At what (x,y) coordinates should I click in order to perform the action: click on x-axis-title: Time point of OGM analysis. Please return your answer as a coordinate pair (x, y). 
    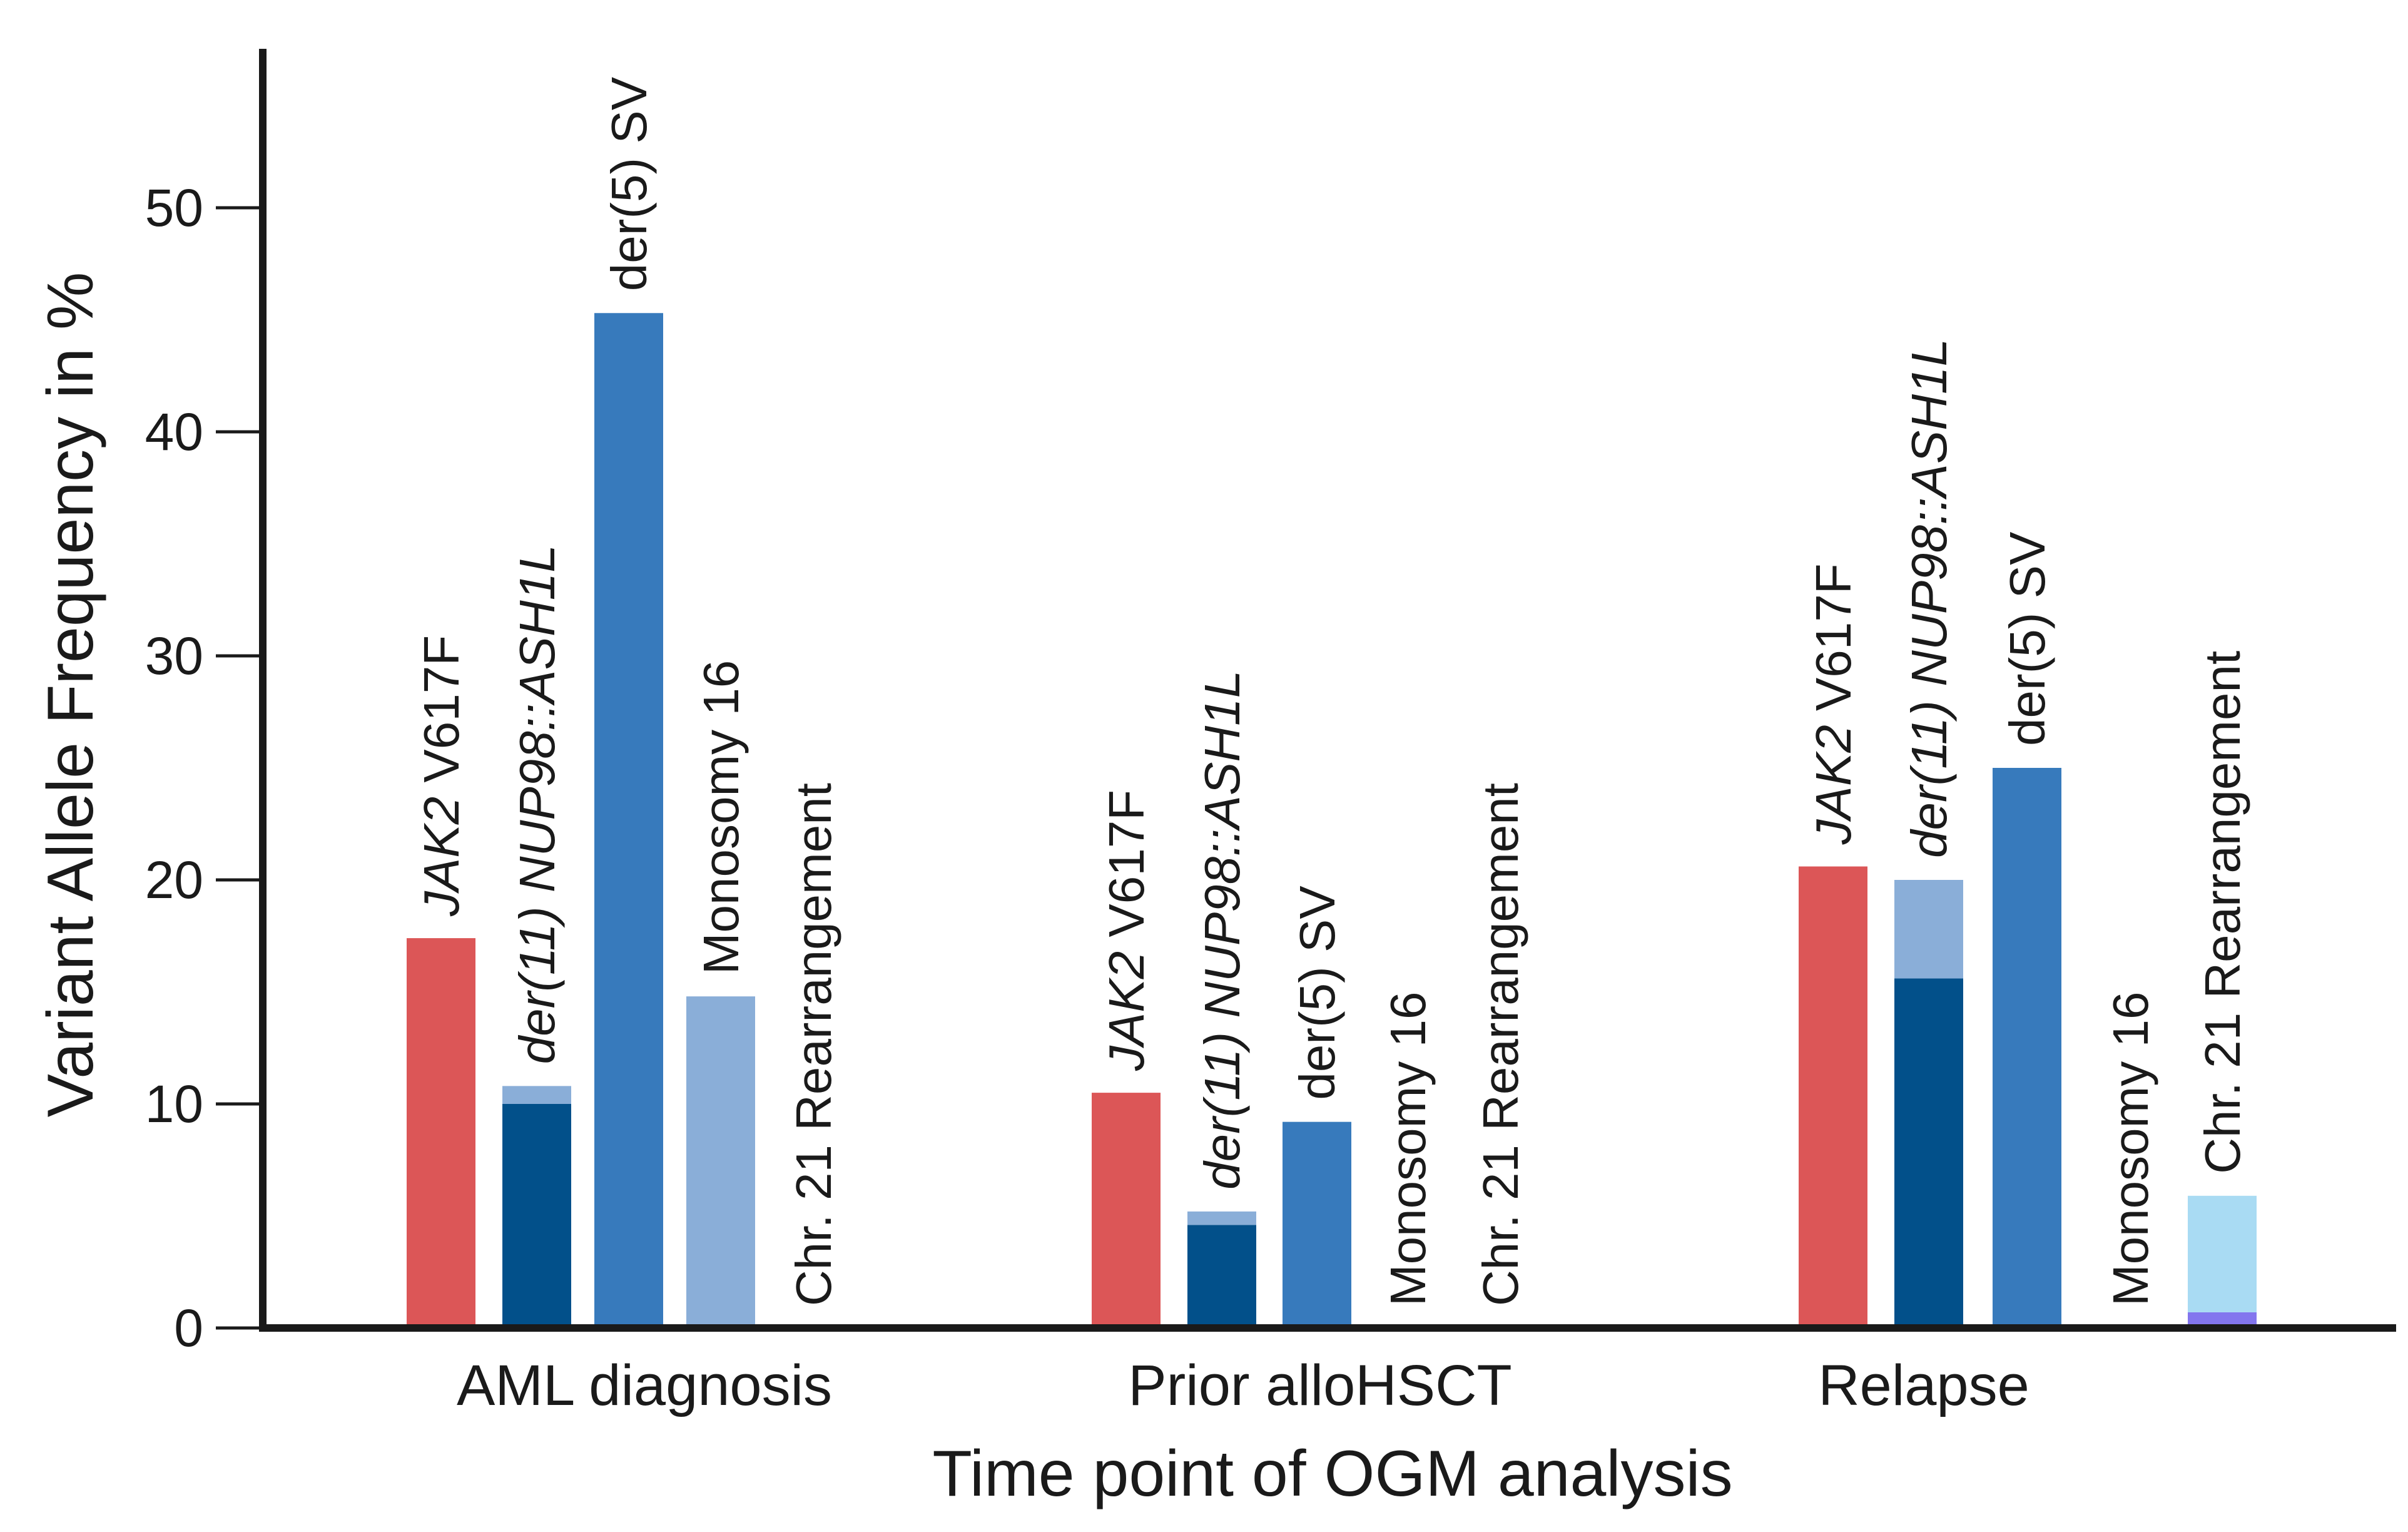
    Looking at the image, I should click on (1332, 1474).